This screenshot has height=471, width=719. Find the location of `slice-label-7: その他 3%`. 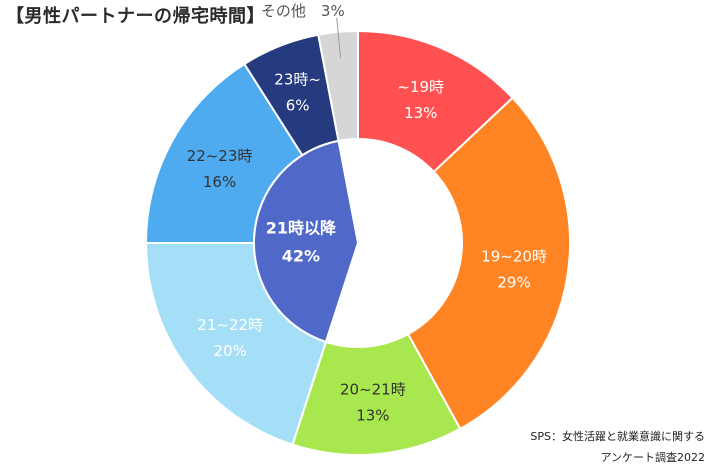

slice-label-7: その他 3% is located at coordinates (303, 11).